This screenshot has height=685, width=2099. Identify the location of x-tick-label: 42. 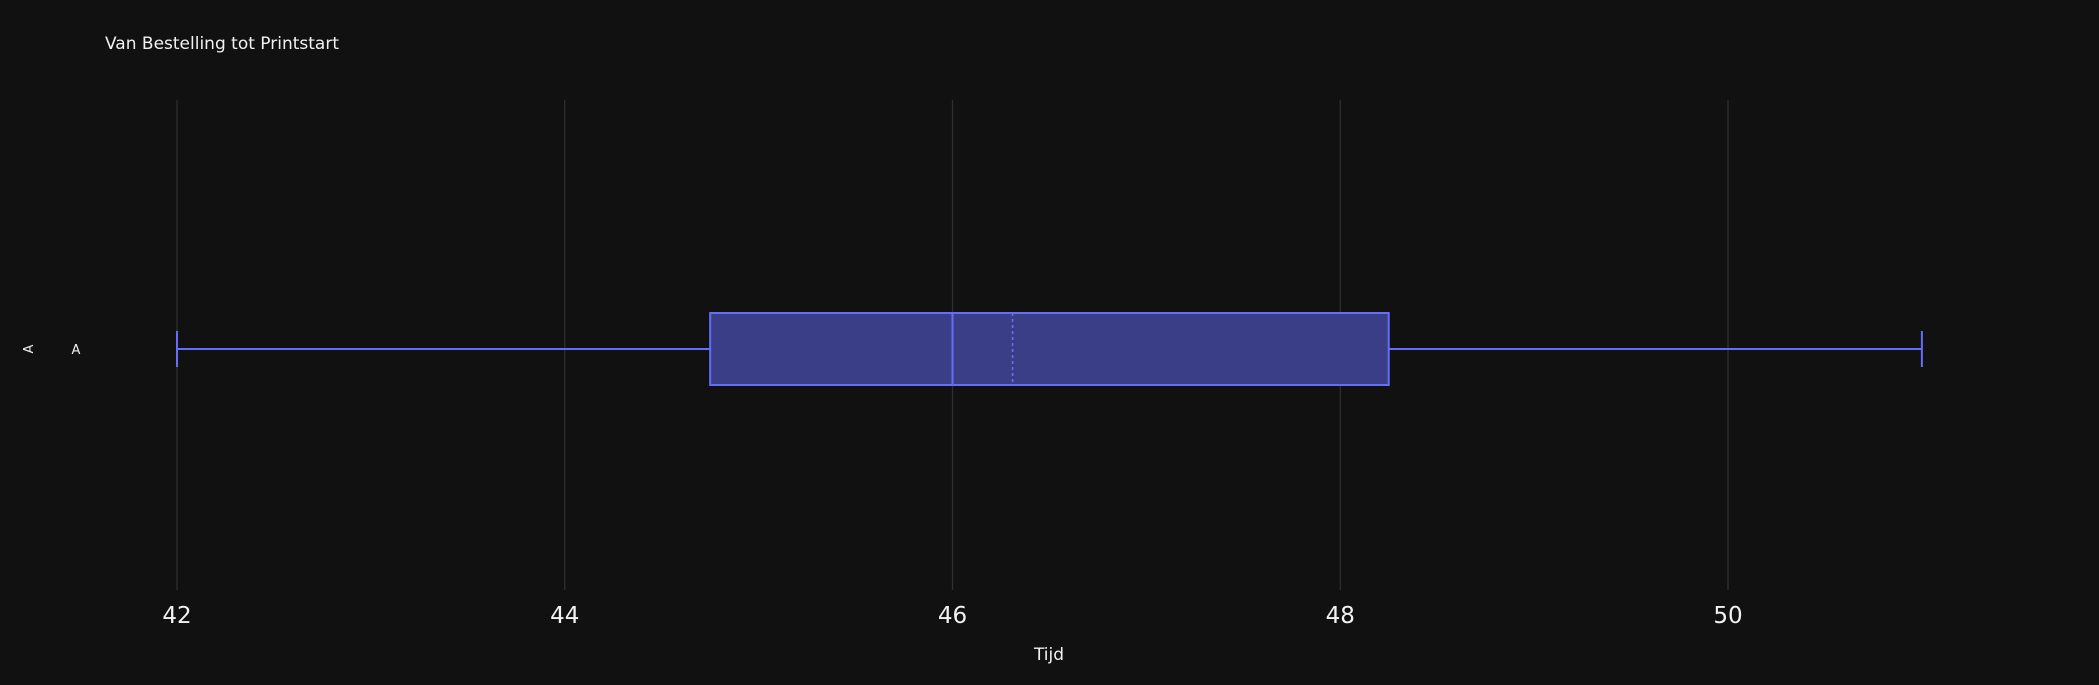
(176, 616).